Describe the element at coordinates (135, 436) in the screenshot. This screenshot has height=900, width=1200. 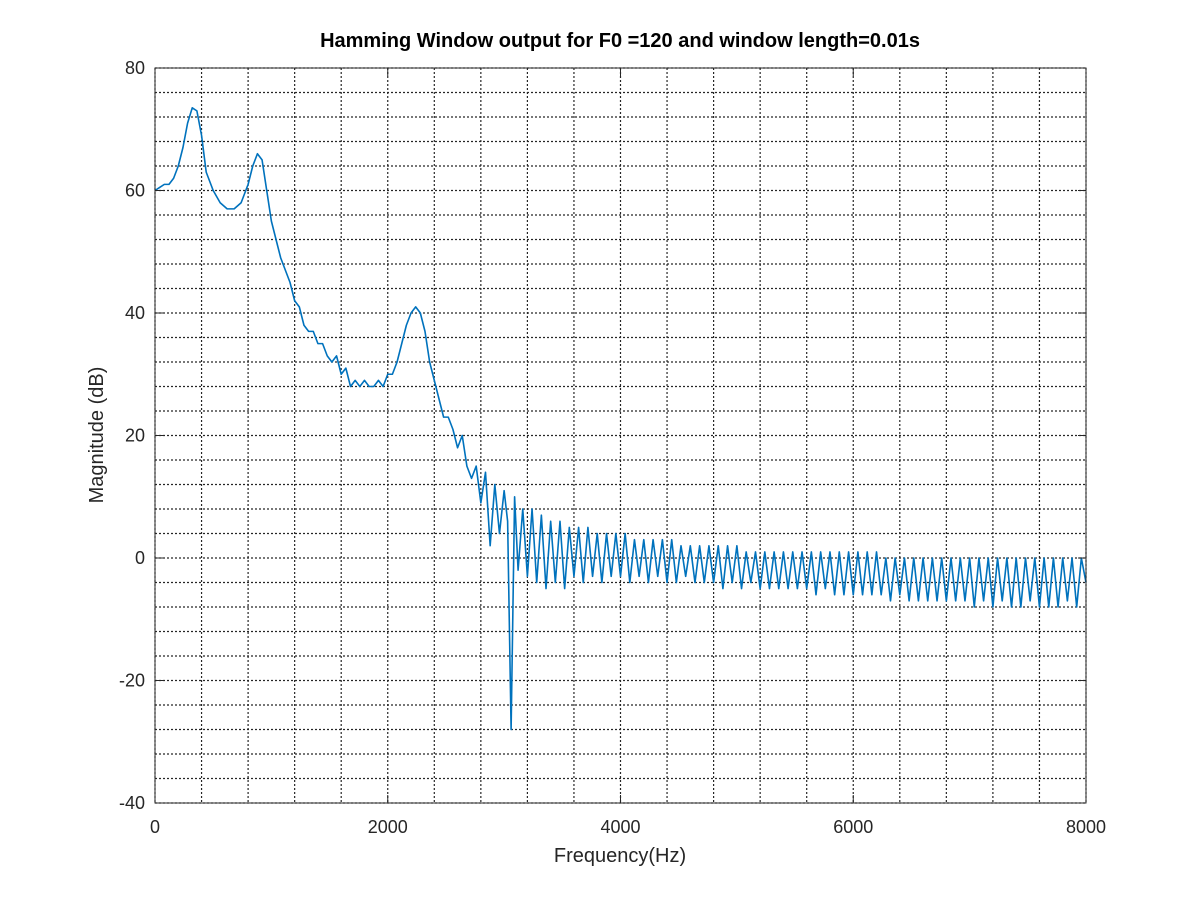
I see `y-tick-label: 20` at that location.